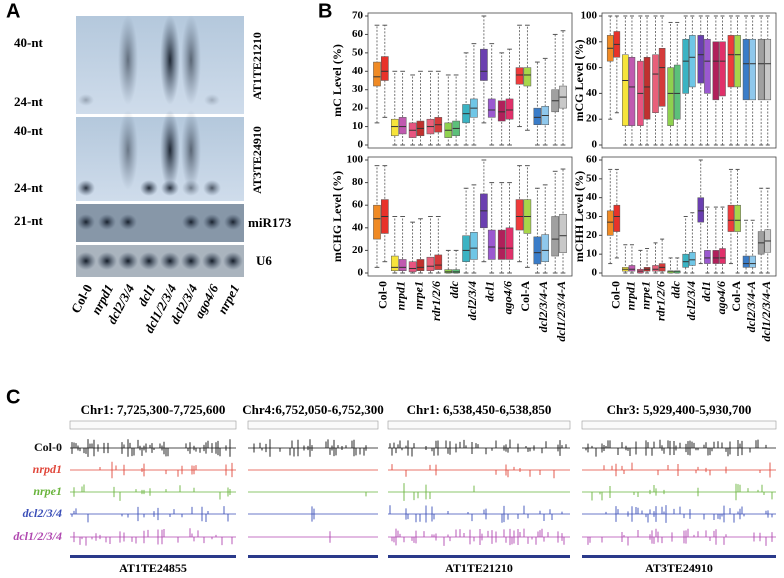 The image size is (784, 578). Describe the element at coordinates (264, 260) in the screenshot. I see `probe-label: U6` at that location.